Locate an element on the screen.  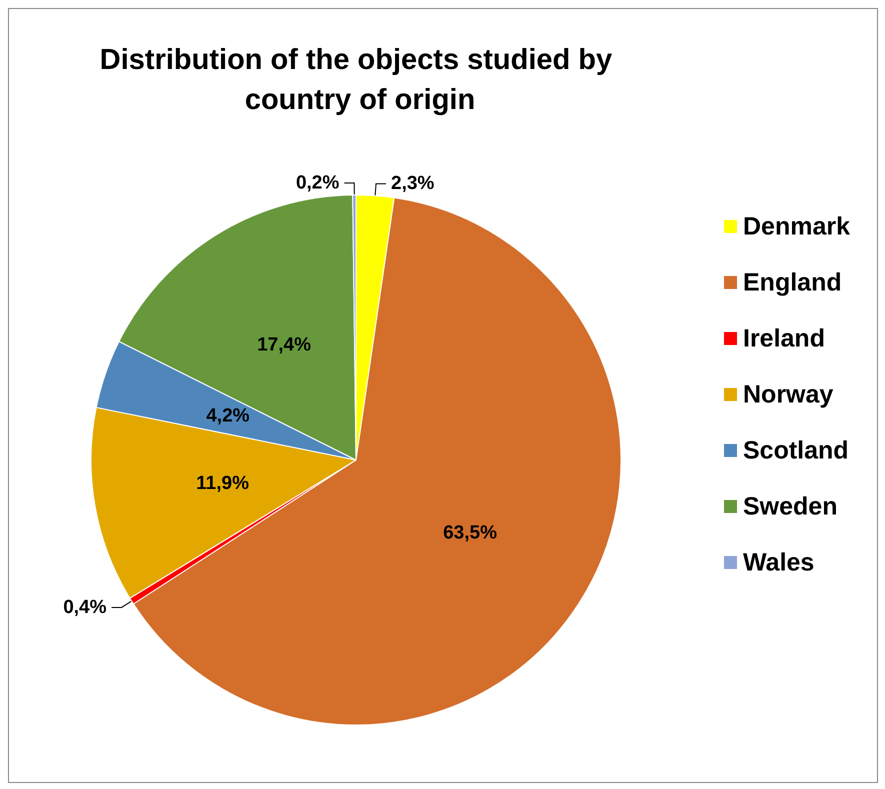
legend-label: Norway is located at coordinates (788, 394).